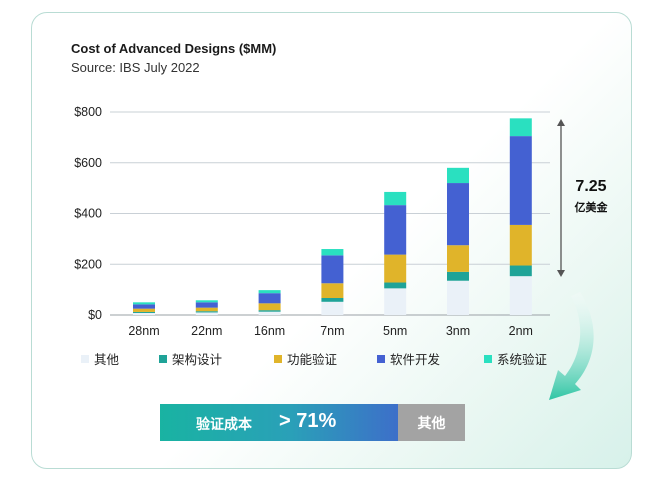 This screenshot has height=488, width=650. I want to click on chart-legend: 其他 架构设计 功能验证 软件开发 系统验证, so click(321, 359).